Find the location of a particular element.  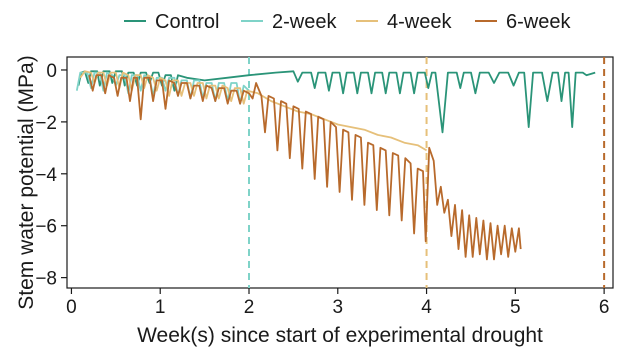

y-axis-title: Stem water potential (MPa) is located at coordinates (26, 182).